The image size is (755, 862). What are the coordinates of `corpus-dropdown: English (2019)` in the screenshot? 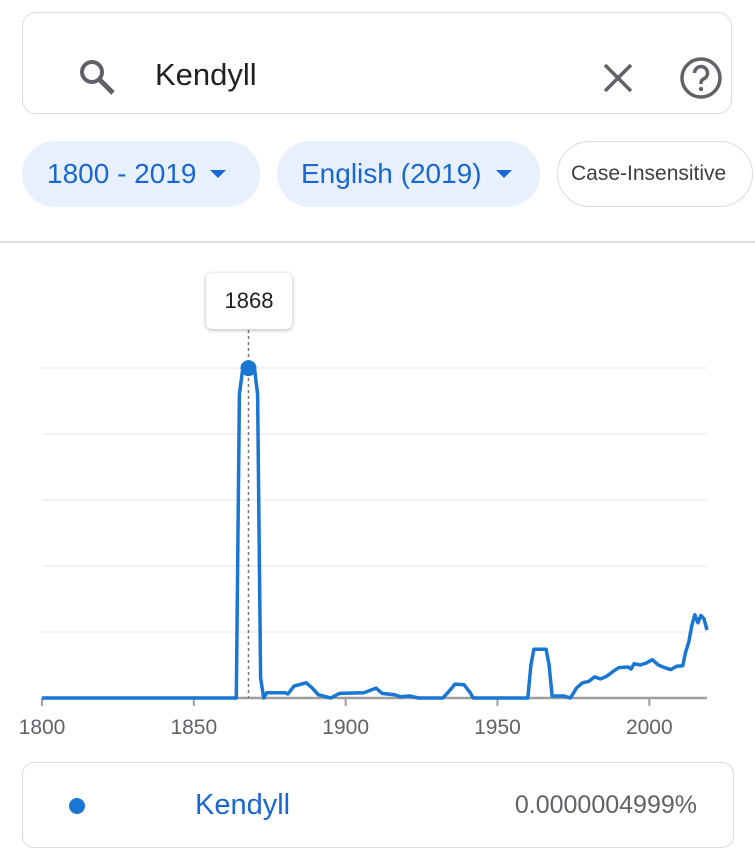 It's located at (408, 174).